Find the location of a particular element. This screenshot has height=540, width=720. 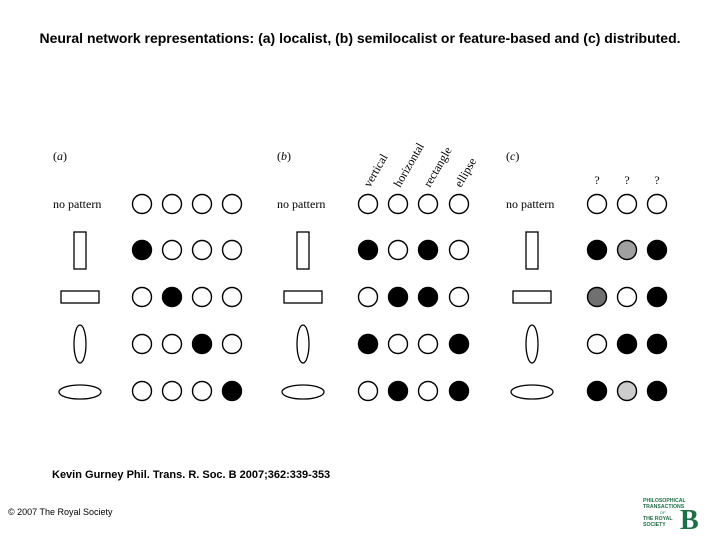

logo-text-line: SOCIETY is located at coordinates (654, 525).